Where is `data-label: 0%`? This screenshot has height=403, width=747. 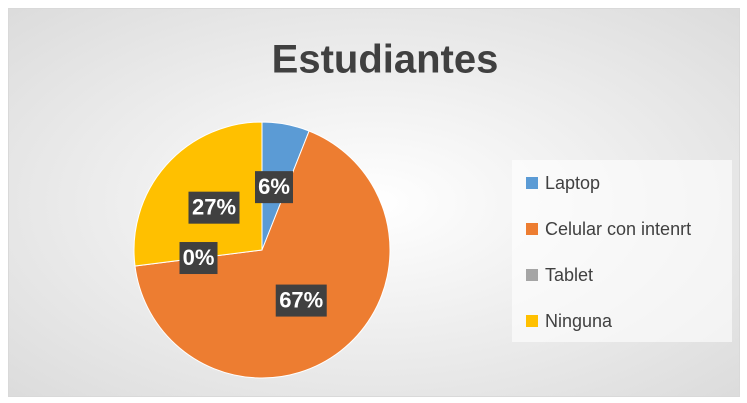
data-label: 0% is located at coordinates (199, 257).